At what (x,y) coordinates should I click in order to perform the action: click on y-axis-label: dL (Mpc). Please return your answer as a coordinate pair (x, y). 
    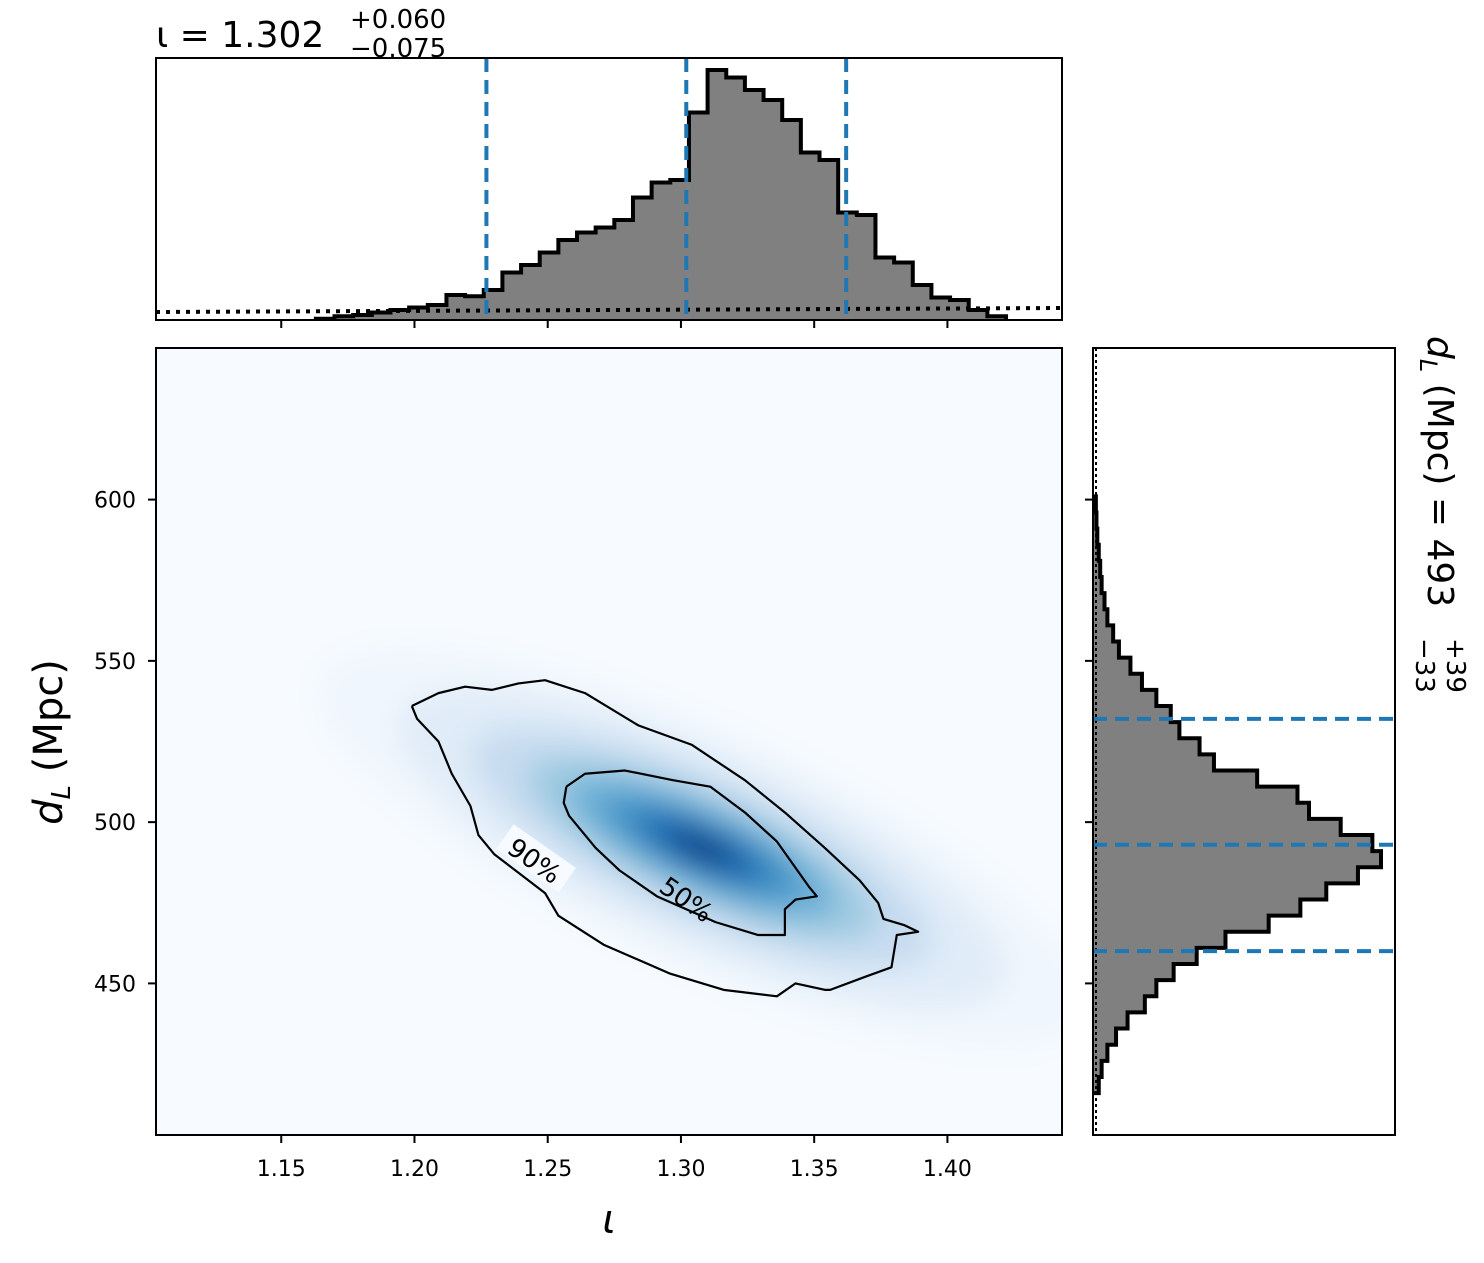
    Looking at the image, I should click on (51, 742).